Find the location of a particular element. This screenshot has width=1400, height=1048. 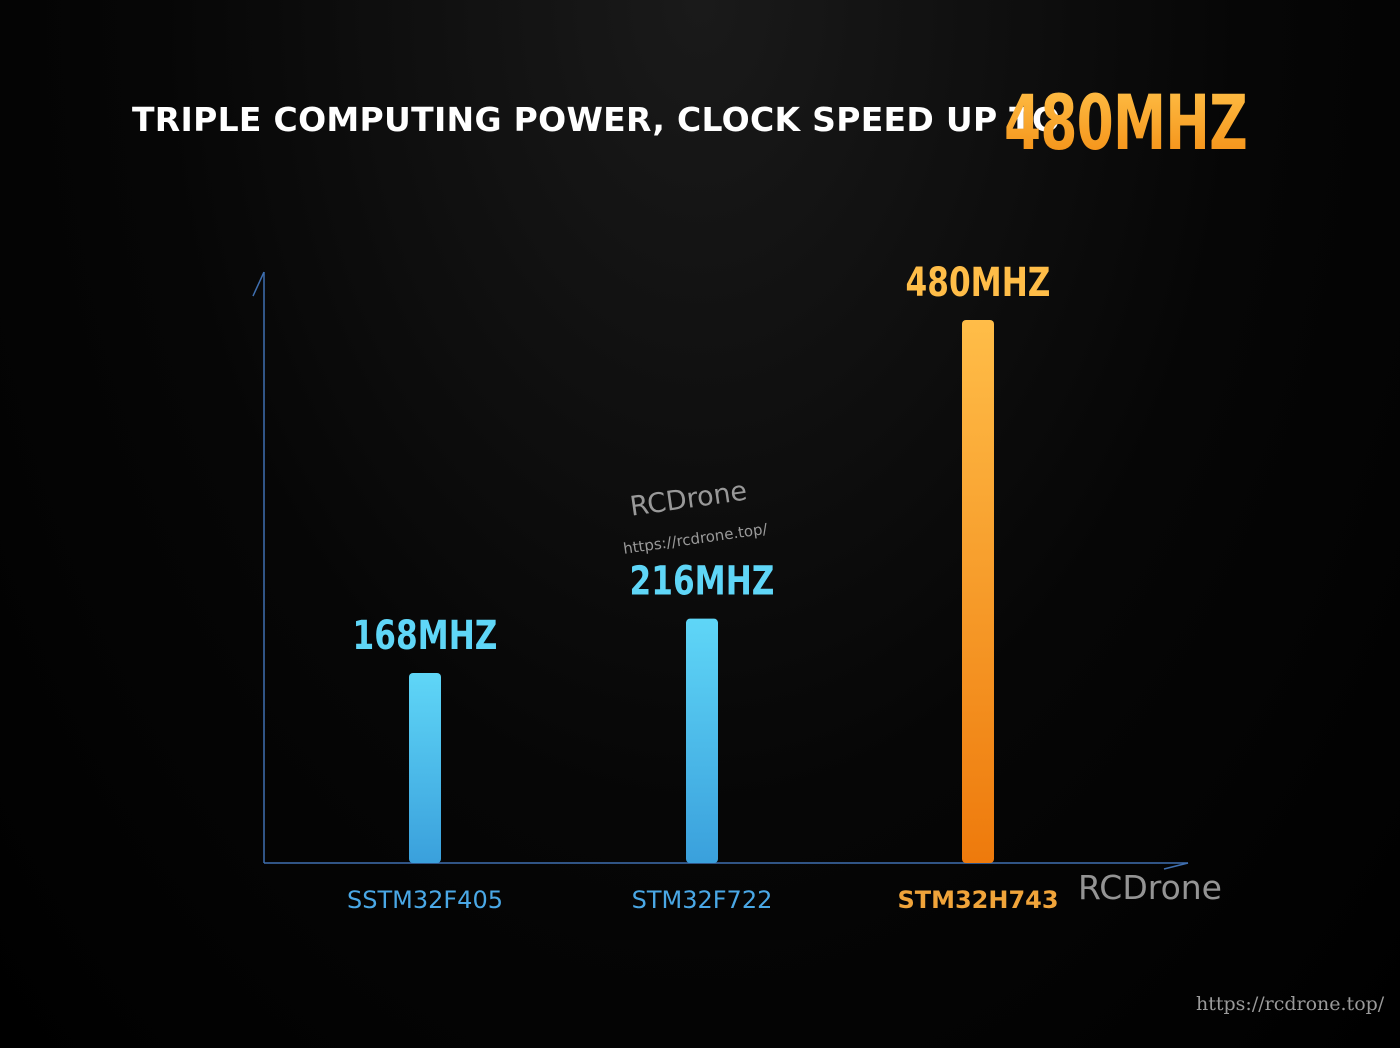

category-label-0: SSTM32F405 is located at coordinates (425, 900).